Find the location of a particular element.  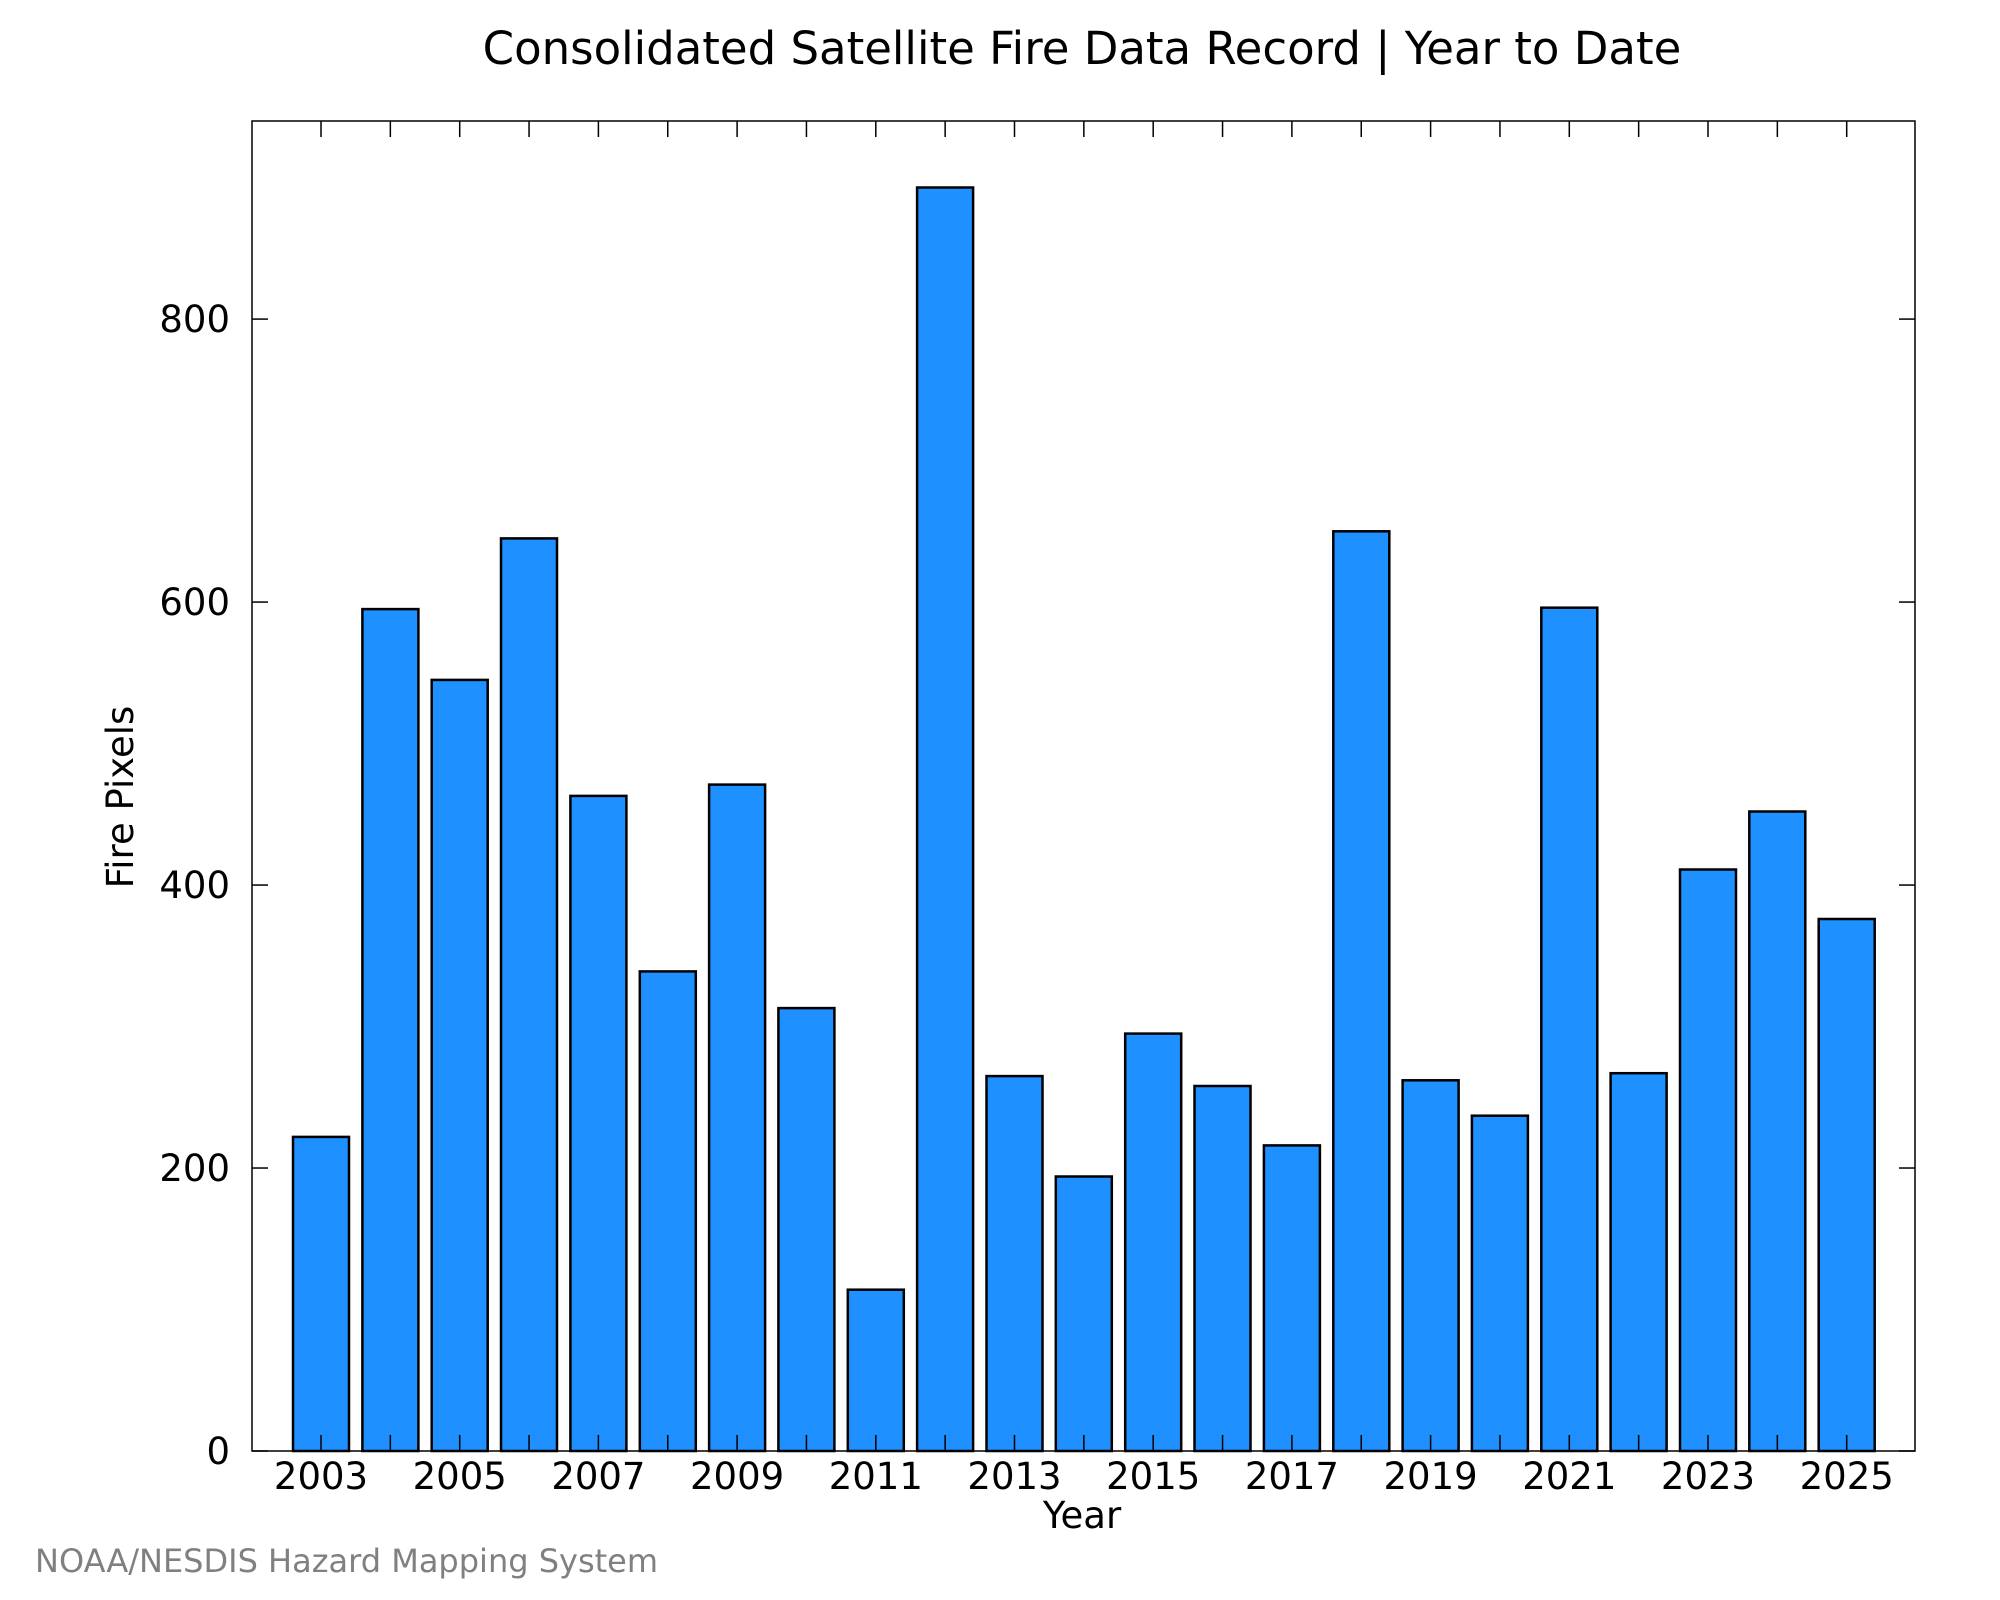

bar-2008 is located at coordinates (668, 1211).